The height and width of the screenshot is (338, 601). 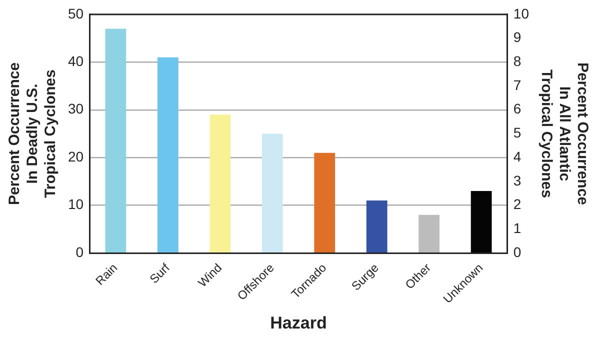 What do you see at coordinates (517, 132) in the screenshot?
I see `y2-tick-label: 5` at bounding box center [517, 132].